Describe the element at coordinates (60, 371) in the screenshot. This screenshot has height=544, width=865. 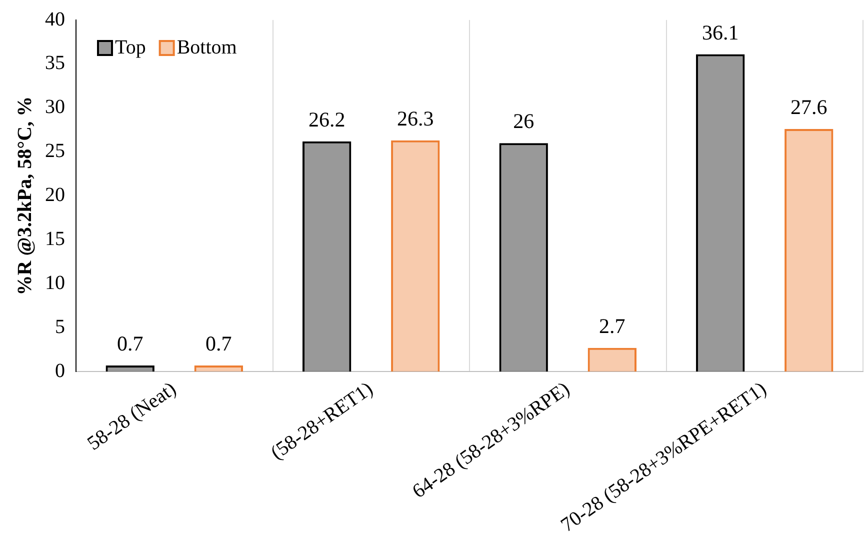
I see `y-tick-label: 0` at that location.